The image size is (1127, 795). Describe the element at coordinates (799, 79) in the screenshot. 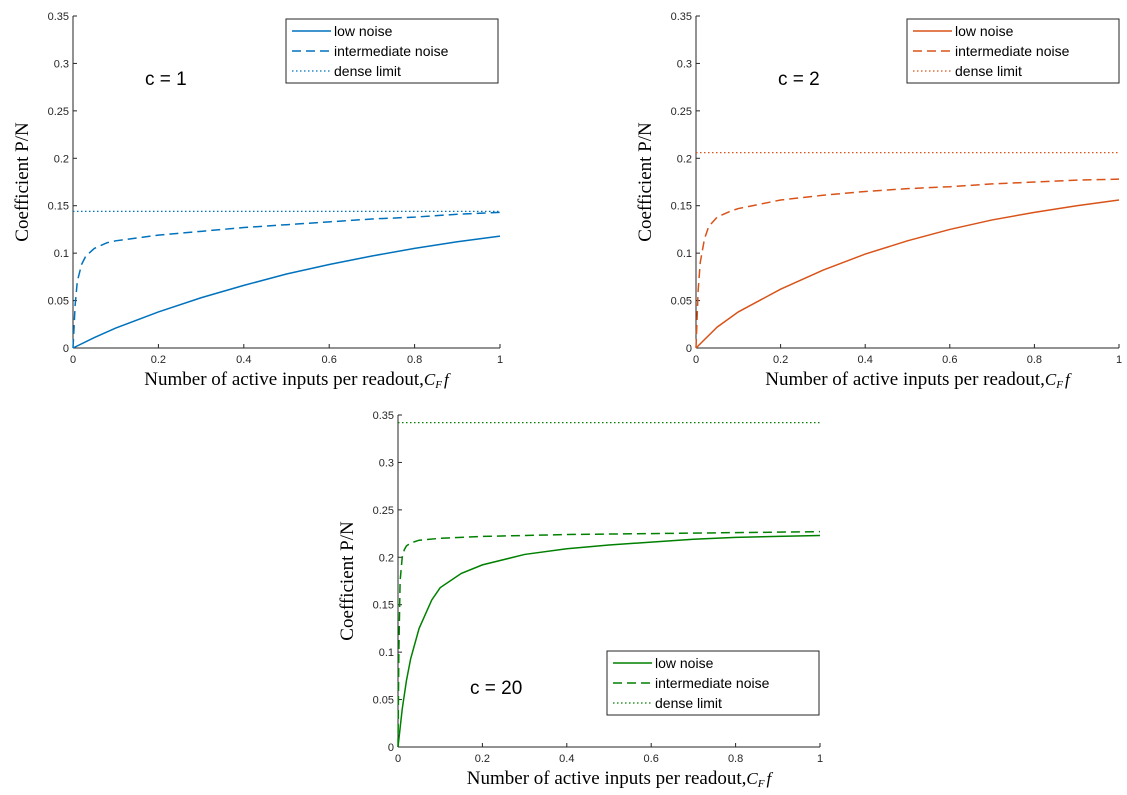

I see `panel-annotation: c = 2` at that location.